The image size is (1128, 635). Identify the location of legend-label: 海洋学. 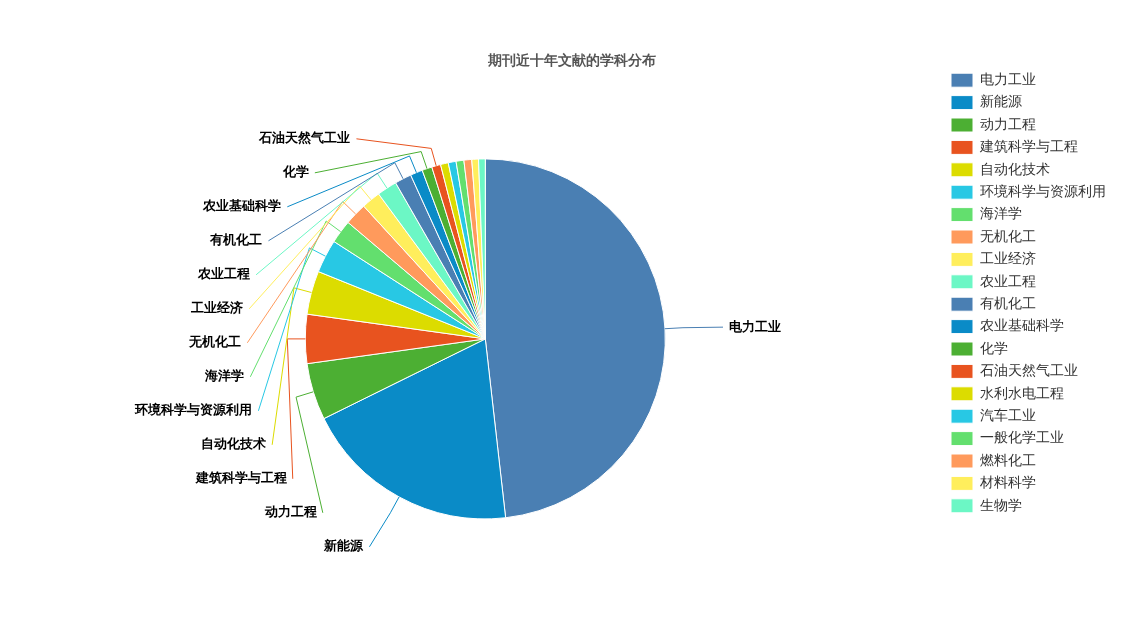
(1001, 213).